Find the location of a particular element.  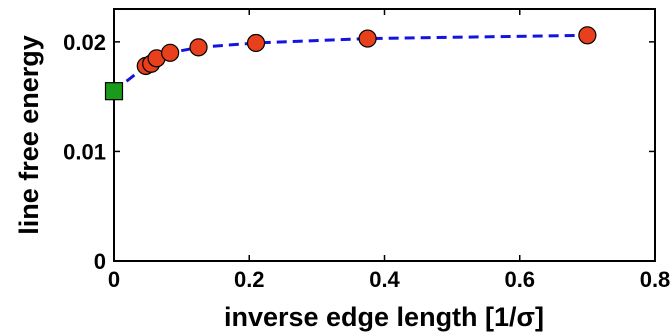

y-axis-label: line free energy is located at coordinates (29, 135).